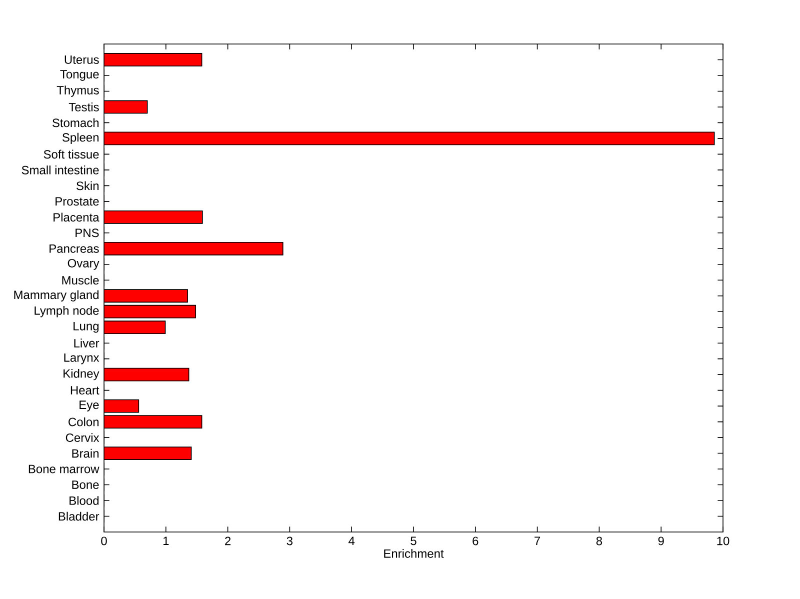 This screenshot has width=800, height=599. I want to click on y-tick-label: Spleen, so click(80, 138).